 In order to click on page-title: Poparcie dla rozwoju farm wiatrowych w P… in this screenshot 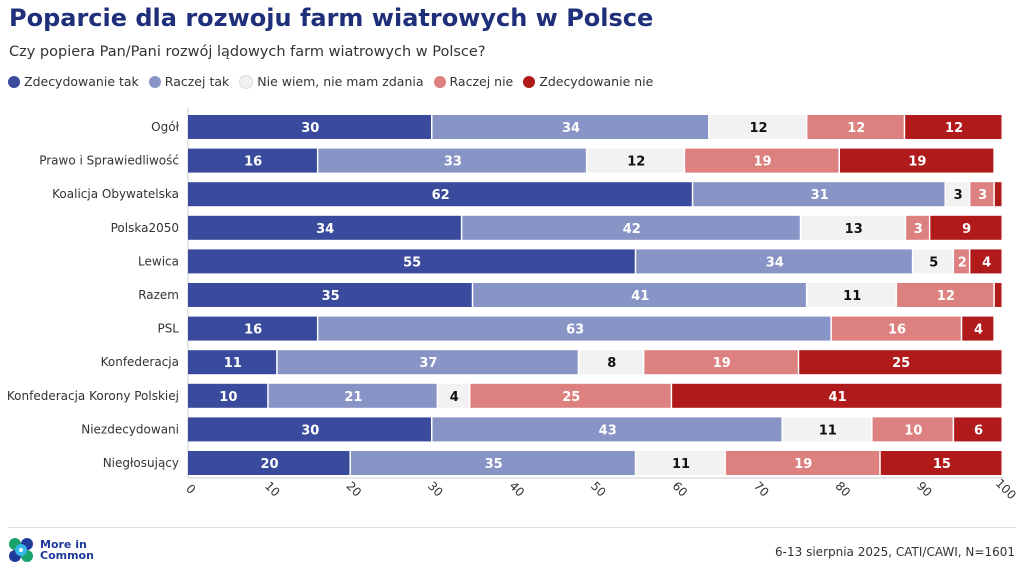, I will do `click(331, 18)`.